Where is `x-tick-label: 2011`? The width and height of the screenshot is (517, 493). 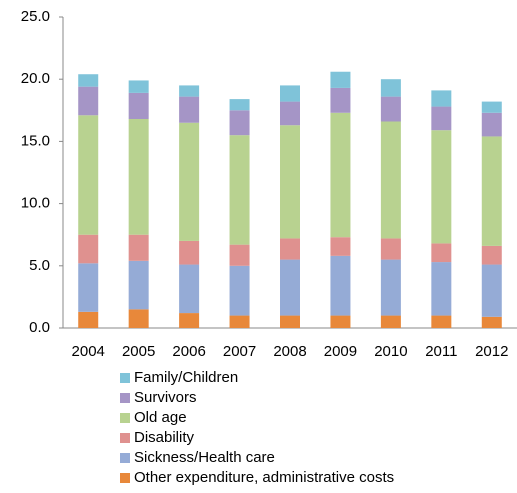 x-tick-label: 2011 is located at coordinates (441, 351).